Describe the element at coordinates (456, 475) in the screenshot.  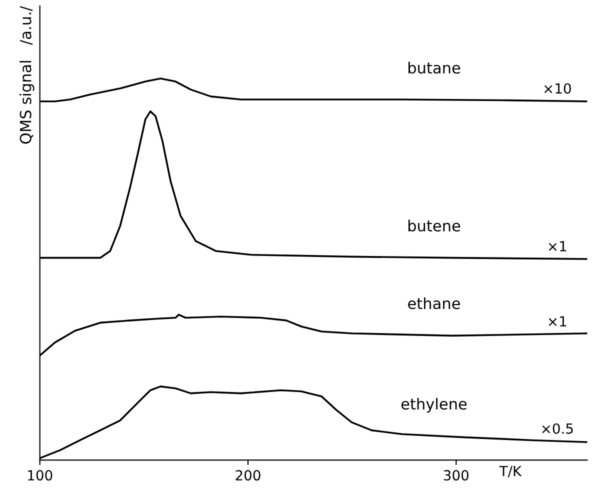
I see `x-tick-label: 300` at that location.